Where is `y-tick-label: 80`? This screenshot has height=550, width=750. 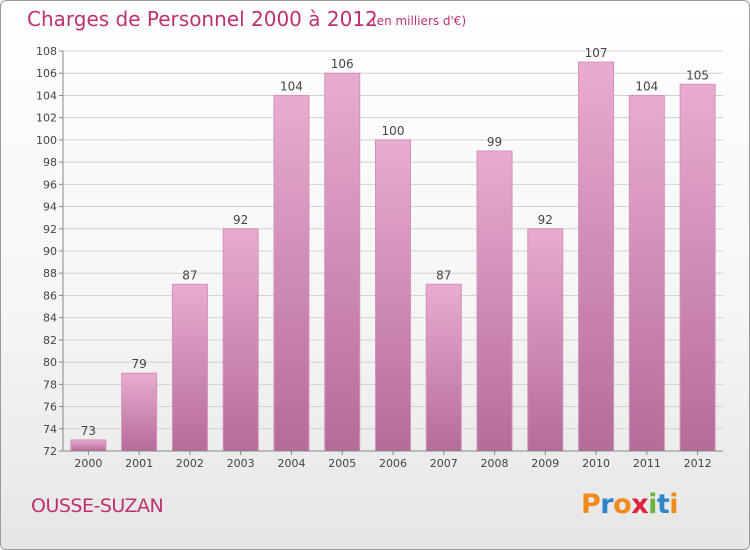
y-tick-label: 80 is located at coordinates (50, 362).